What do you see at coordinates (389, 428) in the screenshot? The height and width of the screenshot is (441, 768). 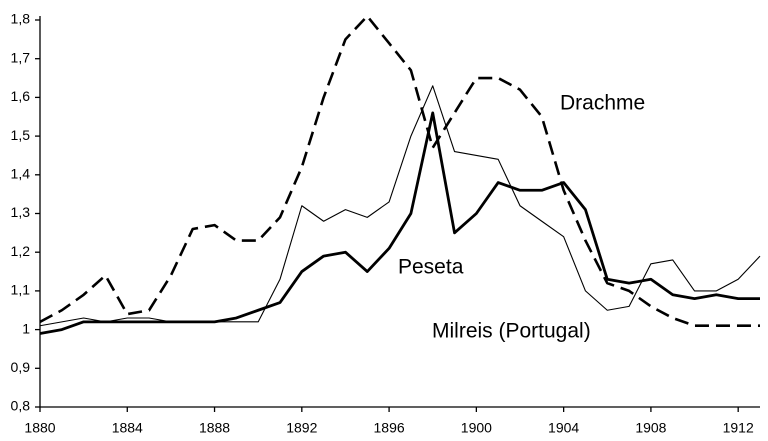 I see `x-tick-label: 1896` at bounding box center [389, 428].